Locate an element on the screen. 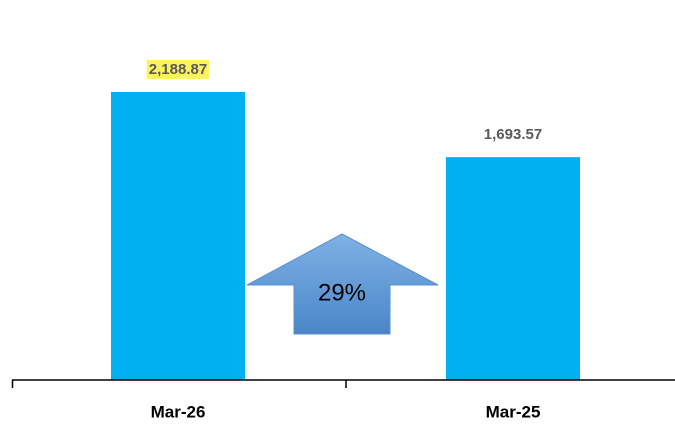  up-arrow is located at coordinates (342, 284).